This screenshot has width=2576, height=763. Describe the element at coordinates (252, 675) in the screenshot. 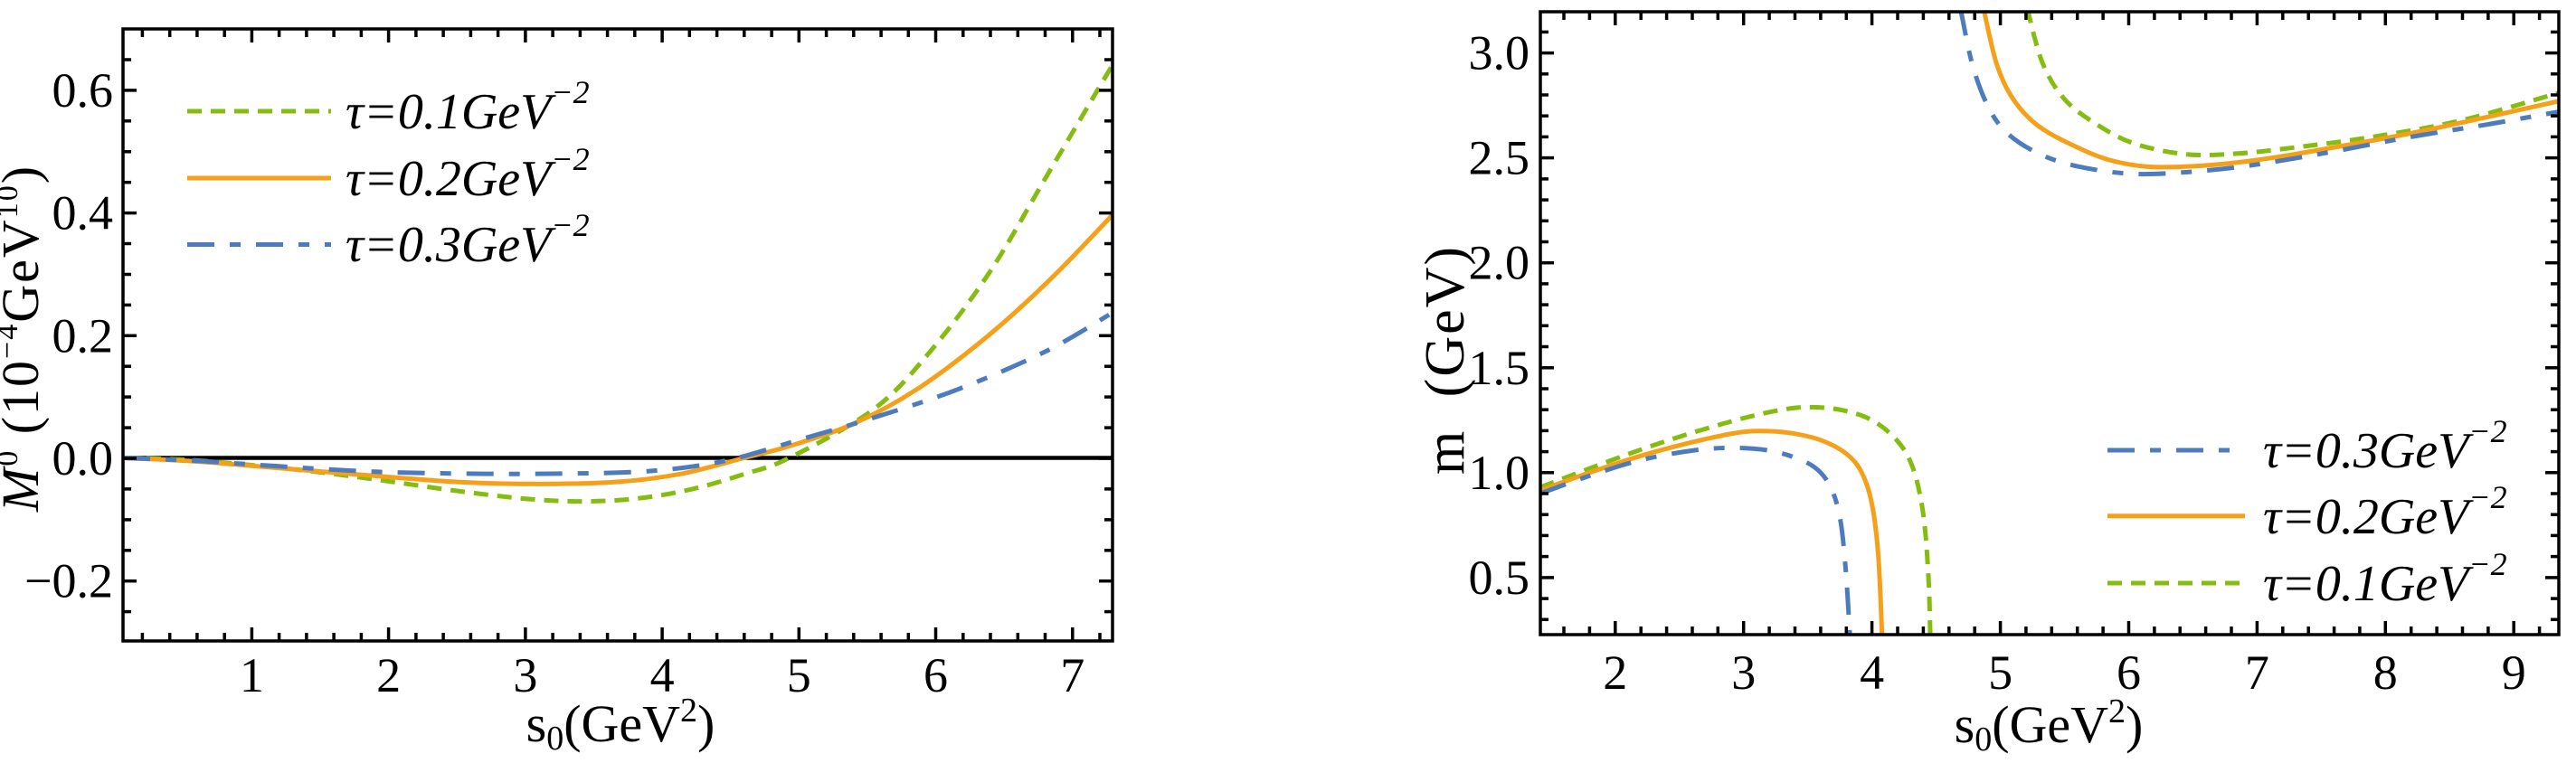

I see `svg-text: 1` at that location.